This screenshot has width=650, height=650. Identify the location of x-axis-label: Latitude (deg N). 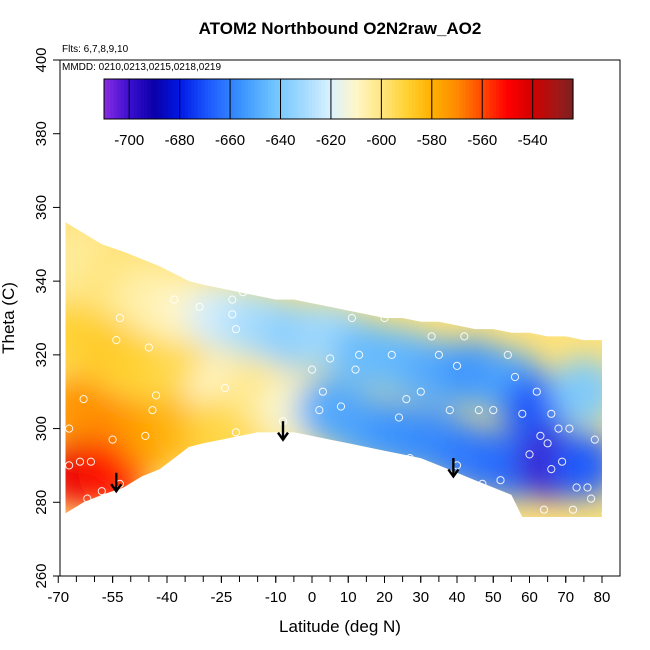
(340, 626).